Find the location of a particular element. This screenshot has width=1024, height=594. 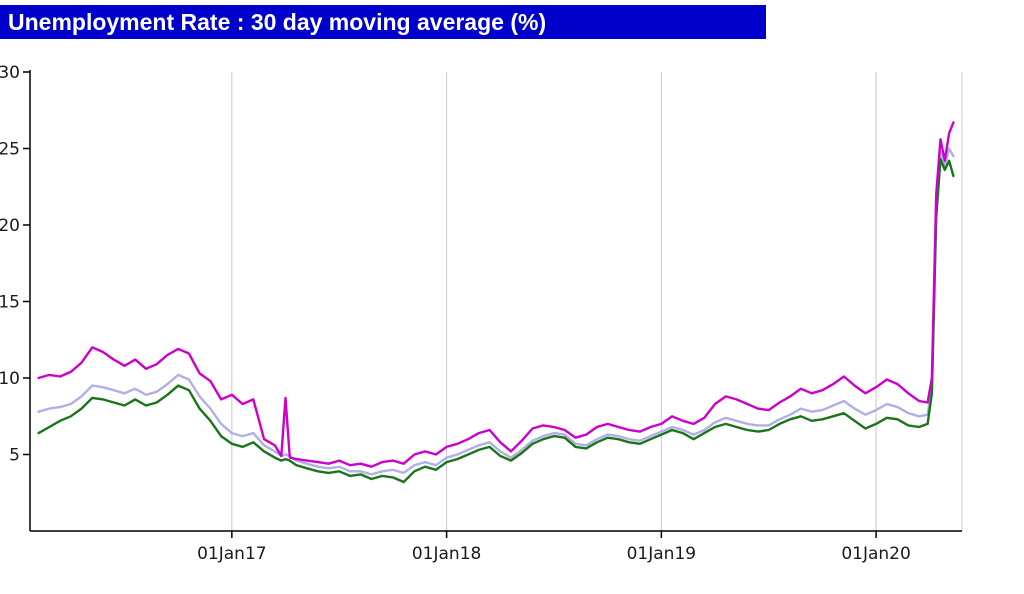

x-tick-label: 01Jan20 is located at coordinates (875, 554).